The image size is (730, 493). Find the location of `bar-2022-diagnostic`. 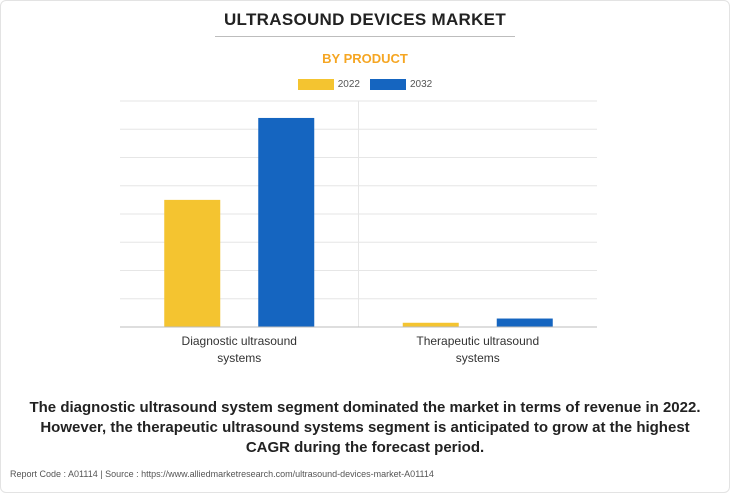

bar-2022-diagnostic is located at coordinates (192, 263).